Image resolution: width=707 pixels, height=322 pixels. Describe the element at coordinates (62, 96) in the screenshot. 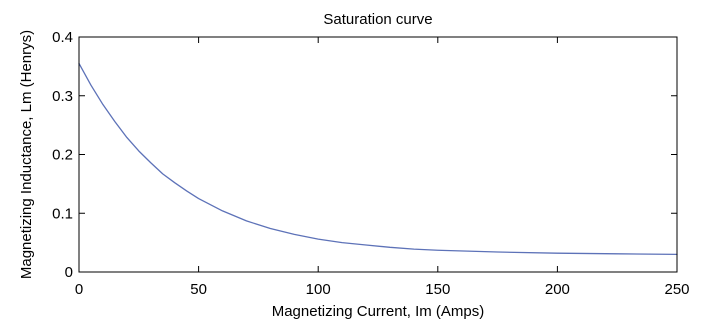

I see `y-tick-label: 0.3` at that location.